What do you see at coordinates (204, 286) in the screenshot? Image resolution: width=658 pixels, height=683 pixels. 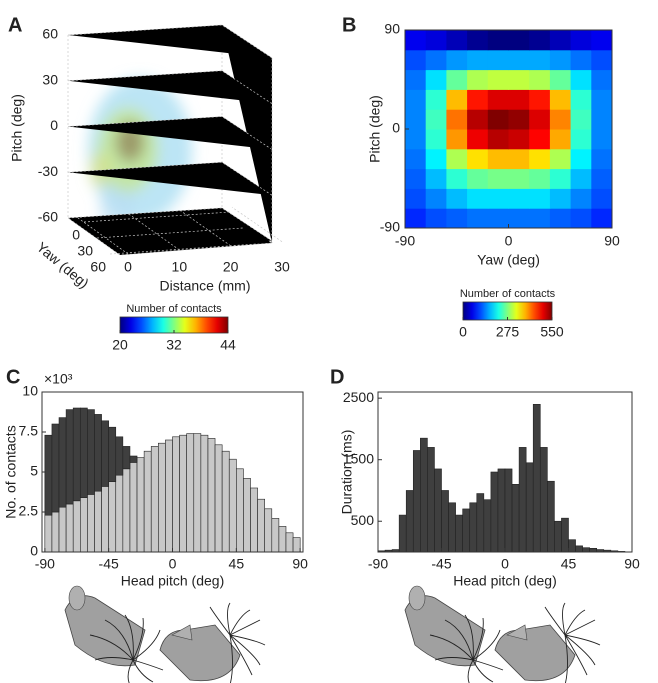 I see `x-axis-label: Distance (mm)` at bounding box center [204, 286].